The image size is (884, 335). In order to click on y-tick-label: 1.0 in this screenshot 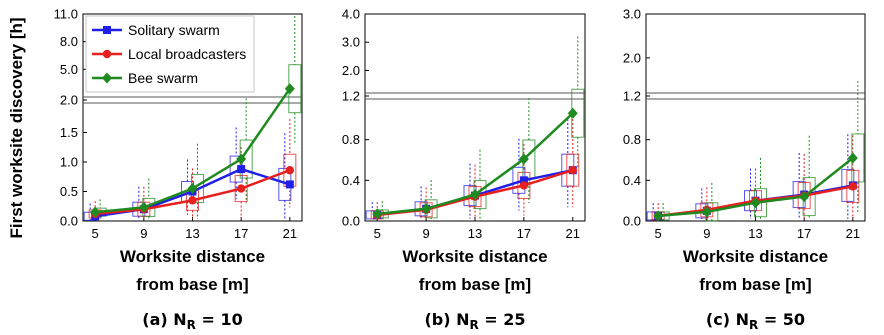, I will do `click(69, 162)`.